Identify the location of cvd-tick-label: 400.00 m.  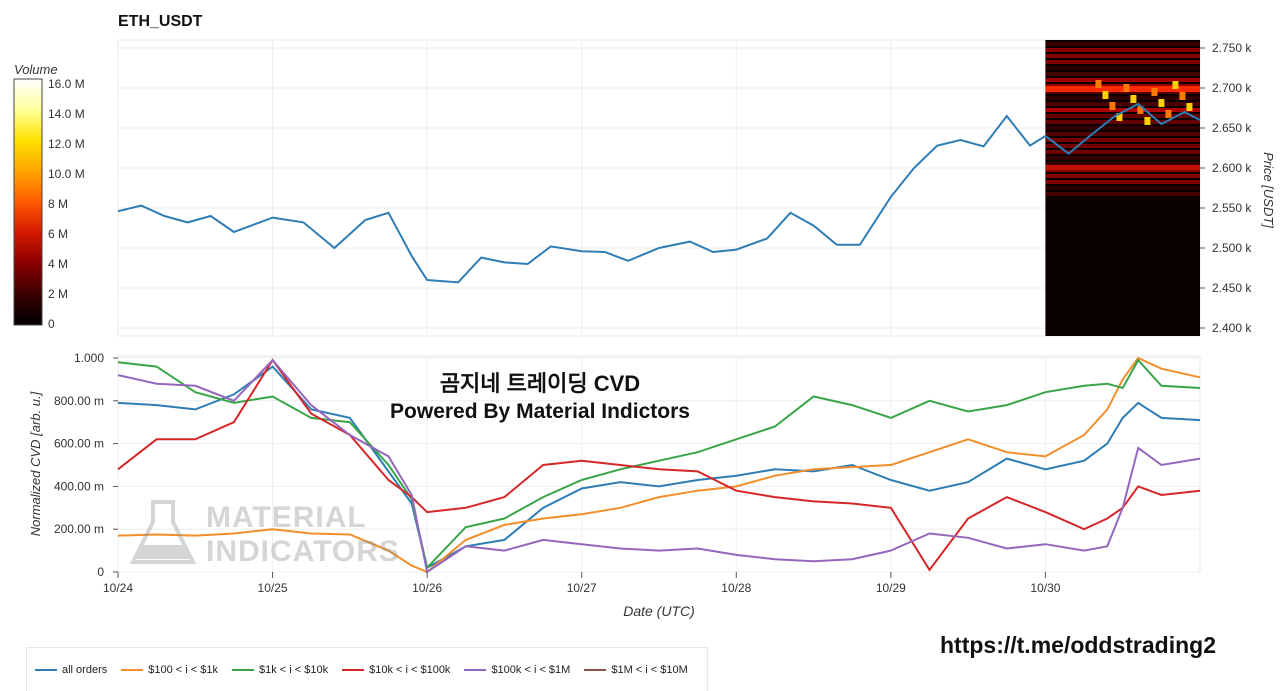
(79, 486).